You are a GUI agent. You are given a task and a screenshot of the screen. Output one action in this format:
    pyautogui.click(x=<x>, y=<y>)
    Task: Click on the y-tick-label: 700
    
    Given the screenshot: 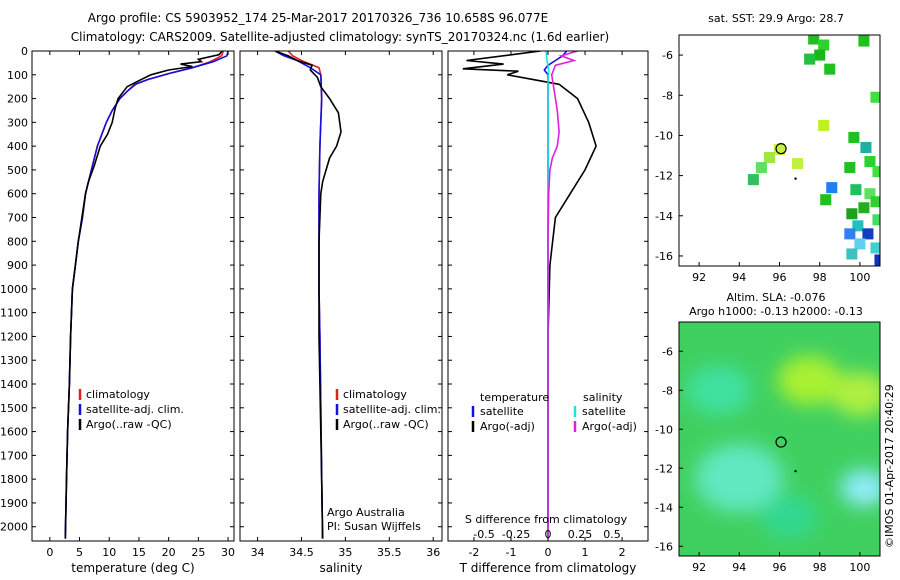 What is the action you would take?
    pyautogui.click(x=17, y=218)
    